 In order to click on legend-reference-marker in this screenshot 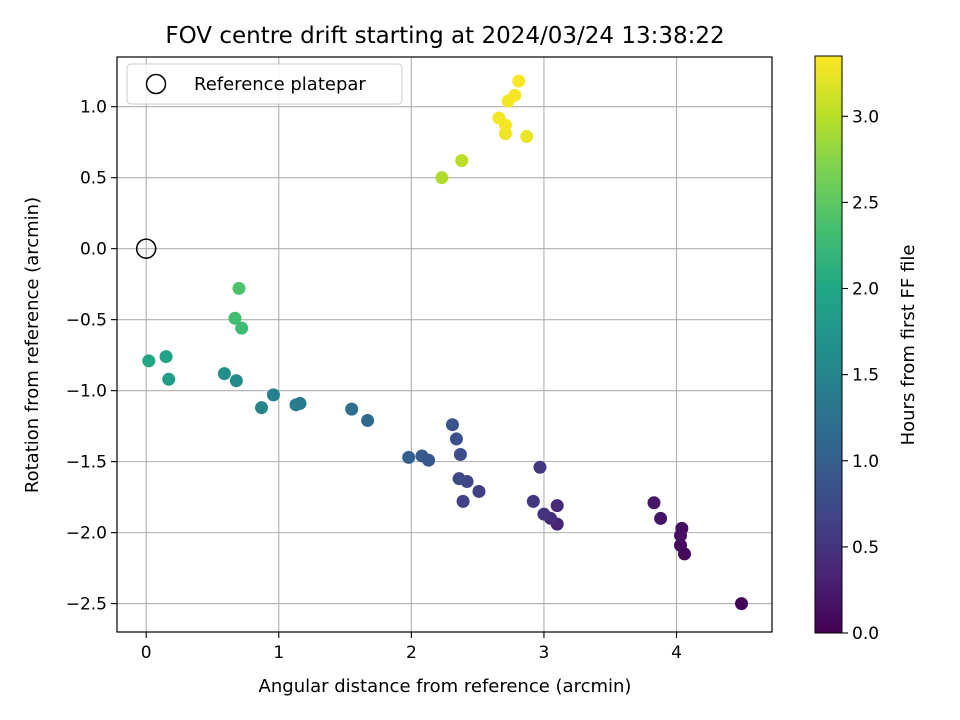, I will do `click(156, 84)`.